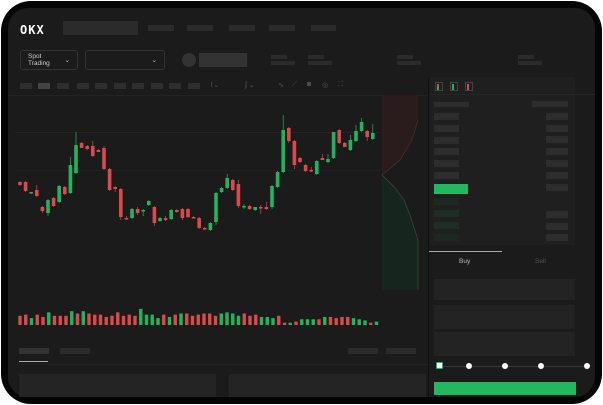  Describe the element at coordinates (504, 317) in the screenshot. I see `amount-input` at that location.